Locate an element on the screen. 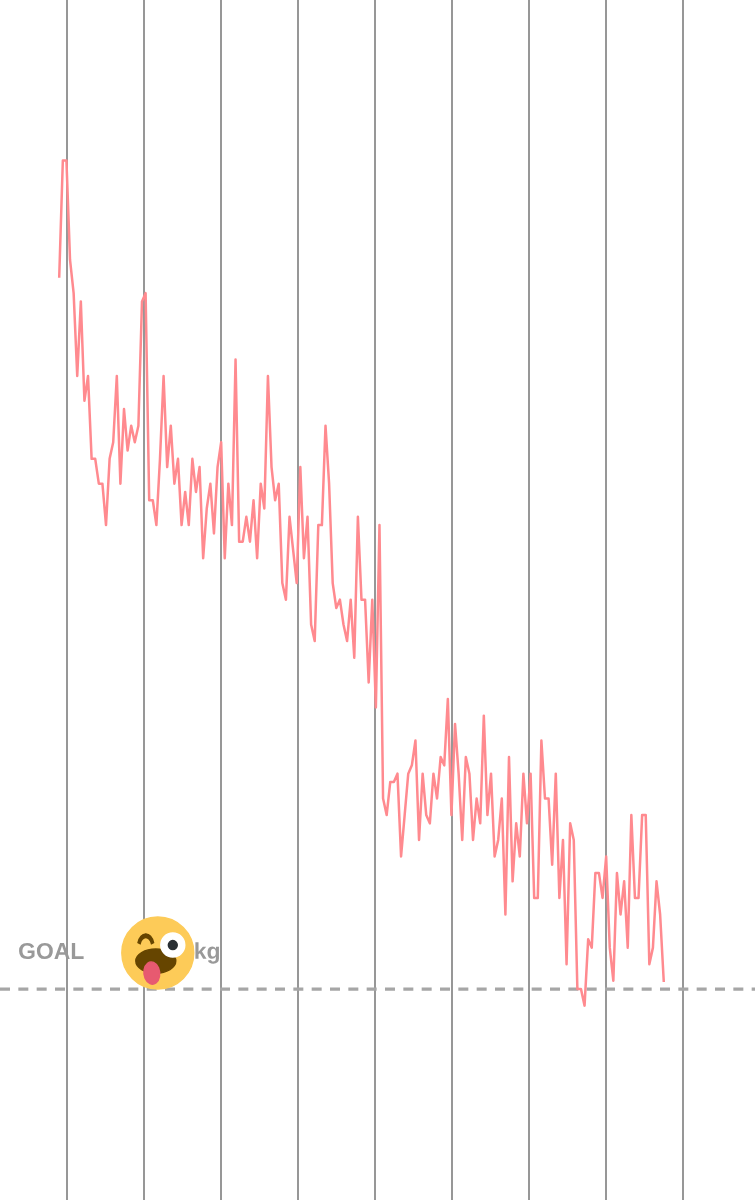 The height and width of the screenshot is (1200, 755). annotation: kg is located at coordinates (207, 953).